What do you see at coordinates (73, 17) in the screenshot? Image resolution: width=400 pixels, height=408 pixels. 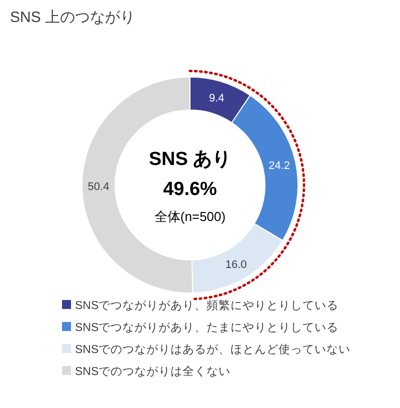 I see `chart-title: SNS 上のつながり` at bounding box center [73, 17].